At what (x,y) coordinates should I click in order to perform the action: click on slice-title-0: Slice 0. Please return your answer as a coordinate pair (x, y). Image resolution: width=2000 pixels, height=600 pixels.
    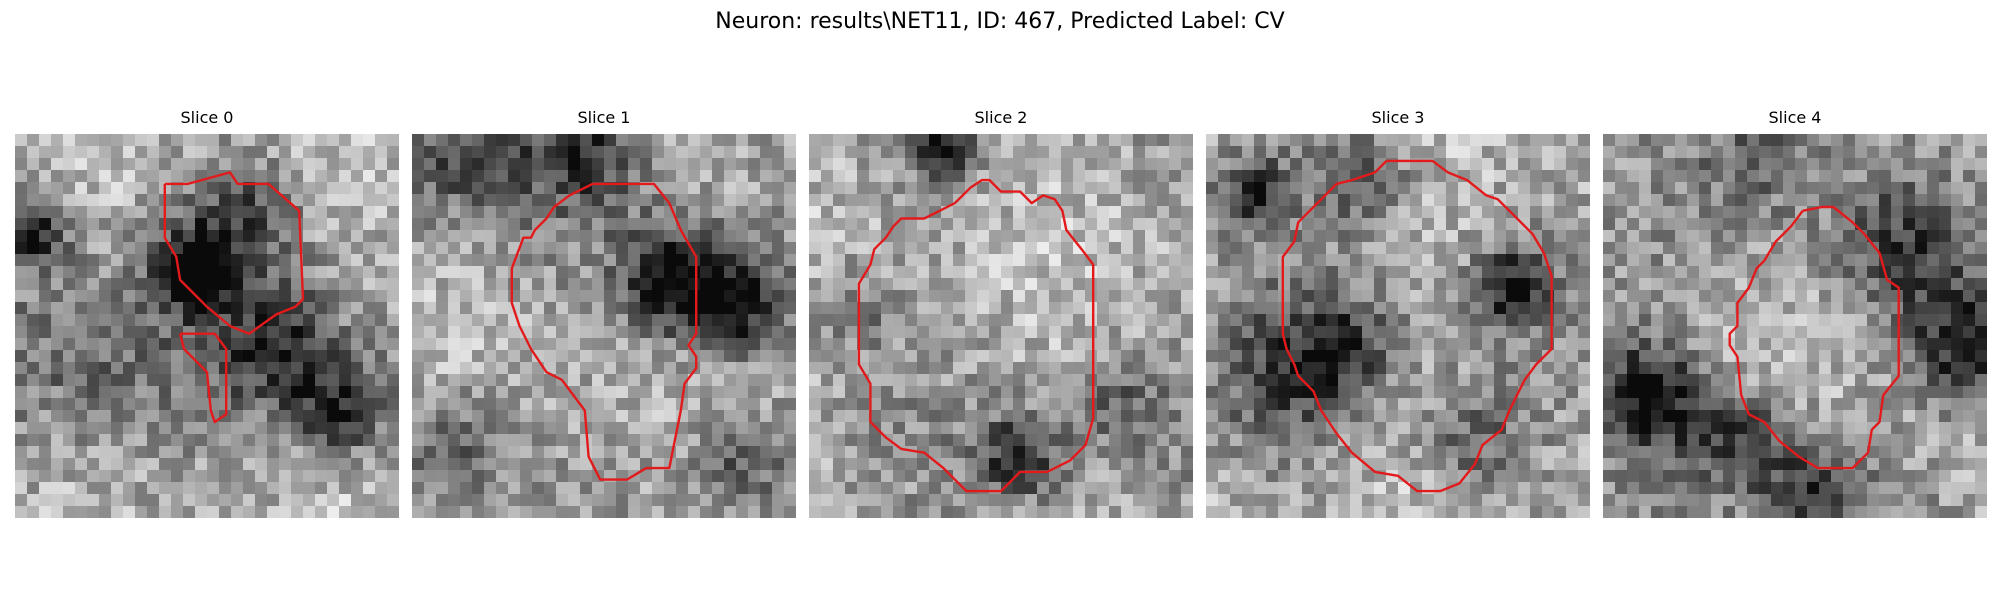
    Looking at the image, I should click on (207, 117).